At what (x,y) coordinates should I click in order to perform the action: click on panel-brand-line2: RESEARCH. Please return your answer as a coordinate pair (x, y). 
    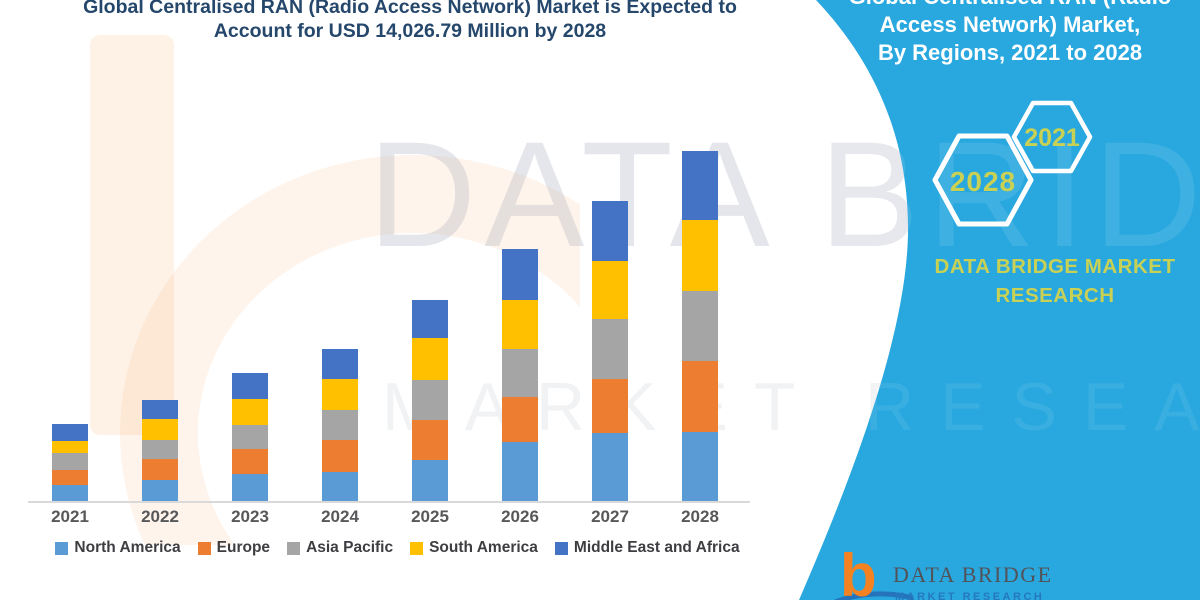
    Looking at the image, I should click on (1055, 295).